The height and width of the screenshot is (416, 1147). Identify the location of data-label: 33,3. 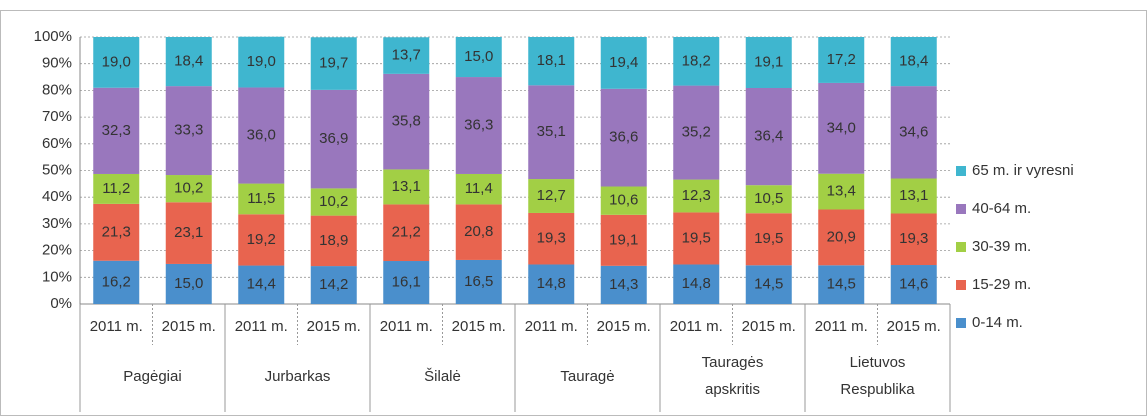
(188, 130).